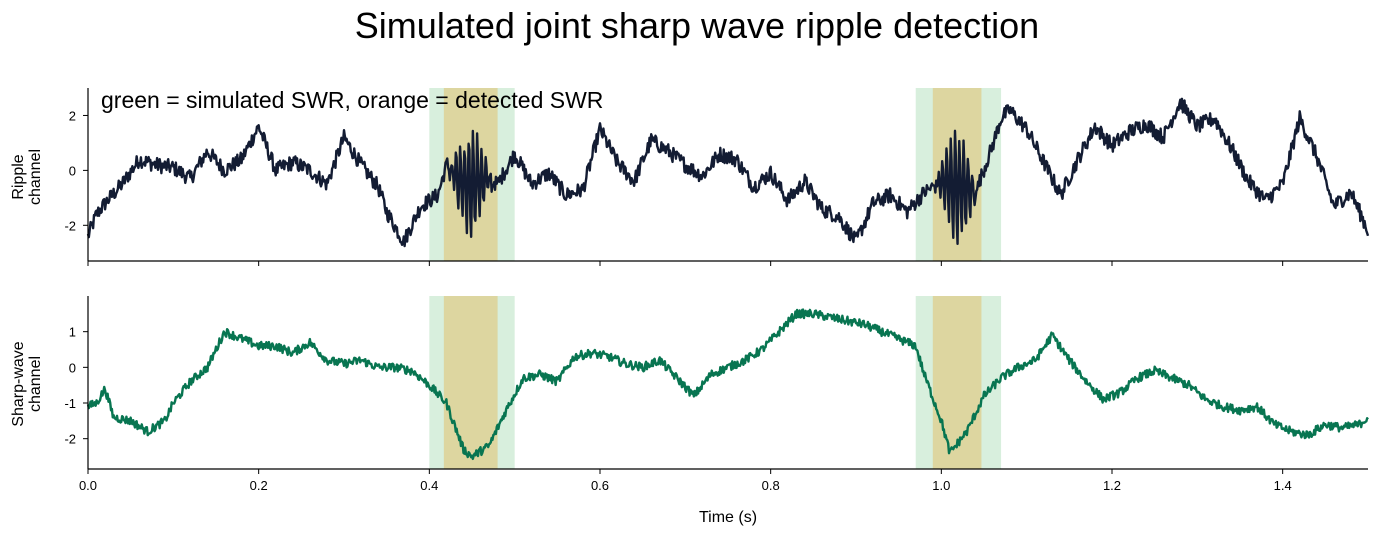 This screenshot has height=534, width=1377. Describe the element at coordinates (18, 176) in the screenshot. I see `top-ylabel-line1: Ripple` at that location.